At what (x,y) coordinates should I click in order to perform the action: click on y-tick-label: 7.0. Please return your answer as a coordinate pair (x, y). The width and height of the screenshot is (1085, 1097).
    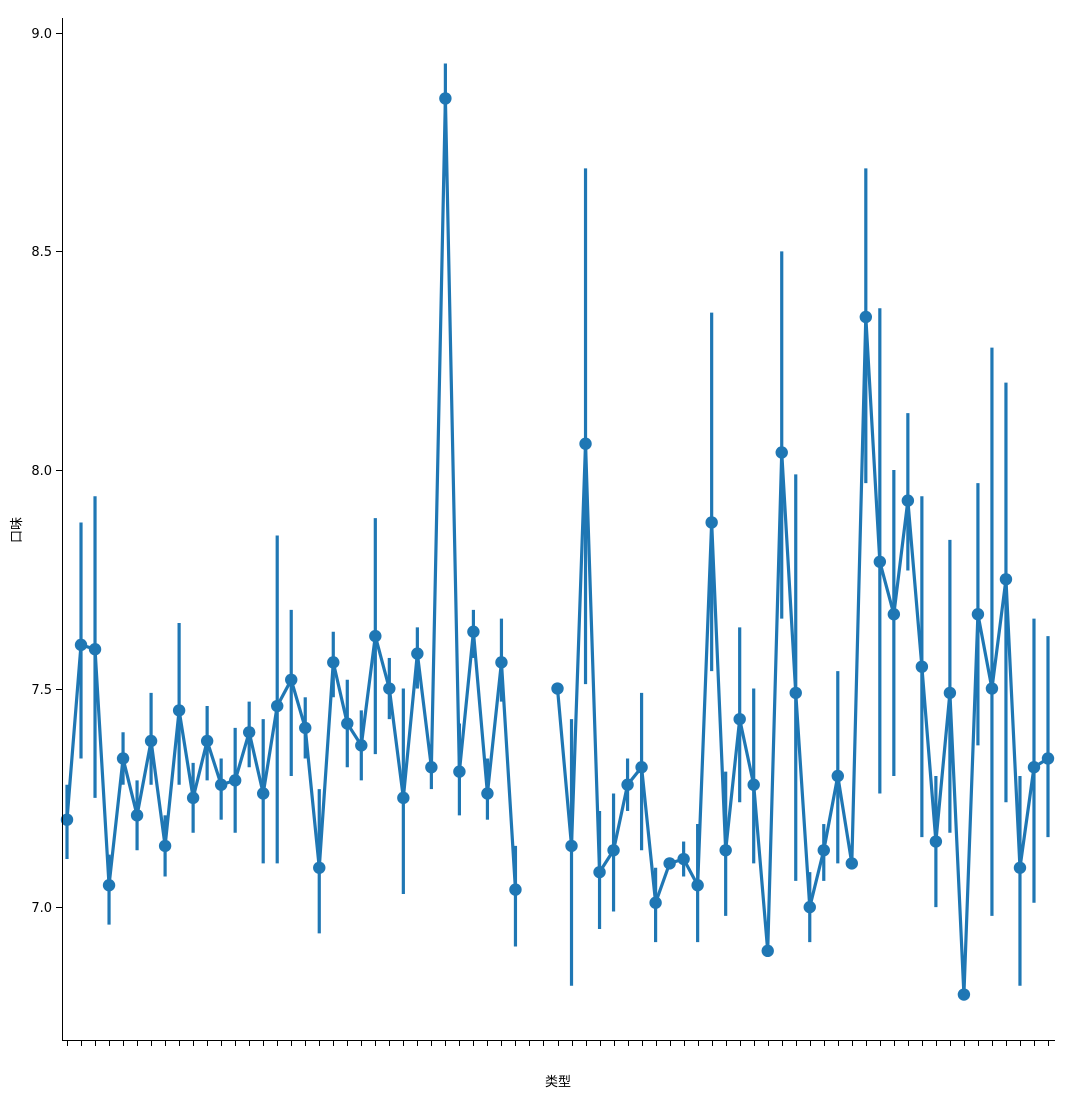
    Looking at the image, I should click on (41, 908).